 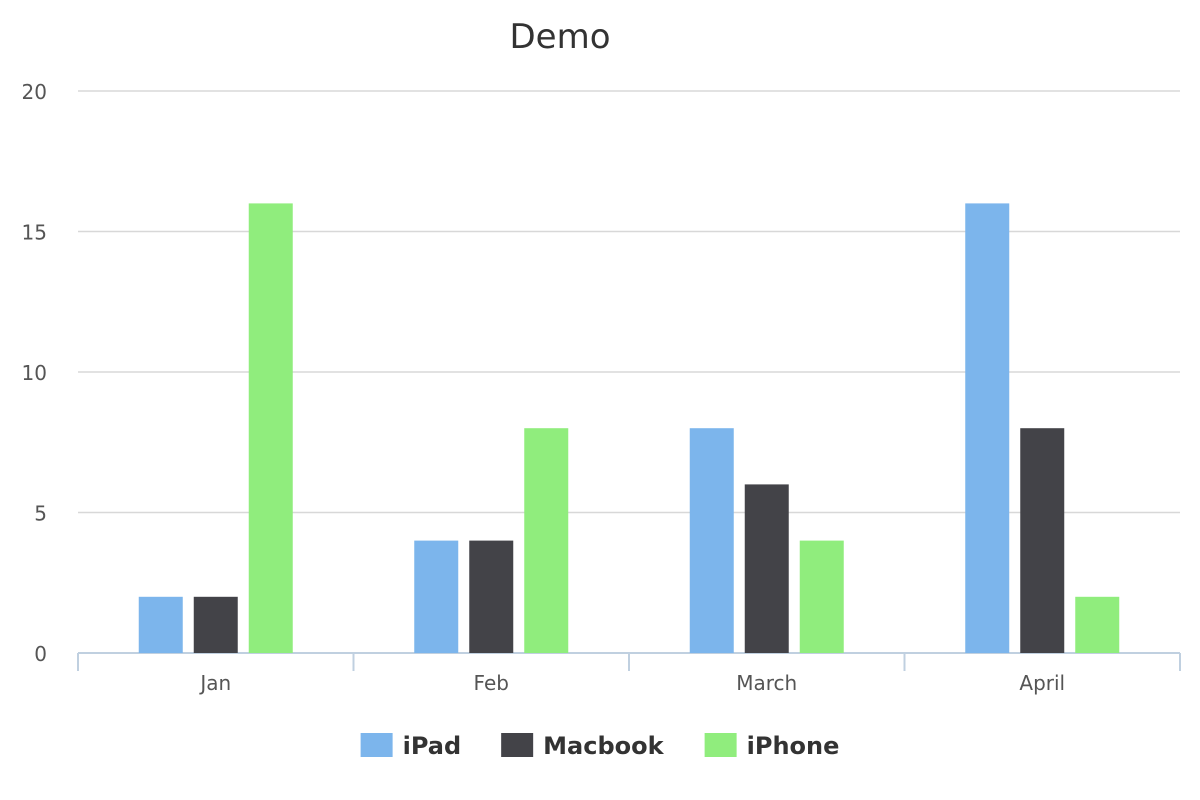 I want to click on bar-iphone-march, so click(x=821, y=596).